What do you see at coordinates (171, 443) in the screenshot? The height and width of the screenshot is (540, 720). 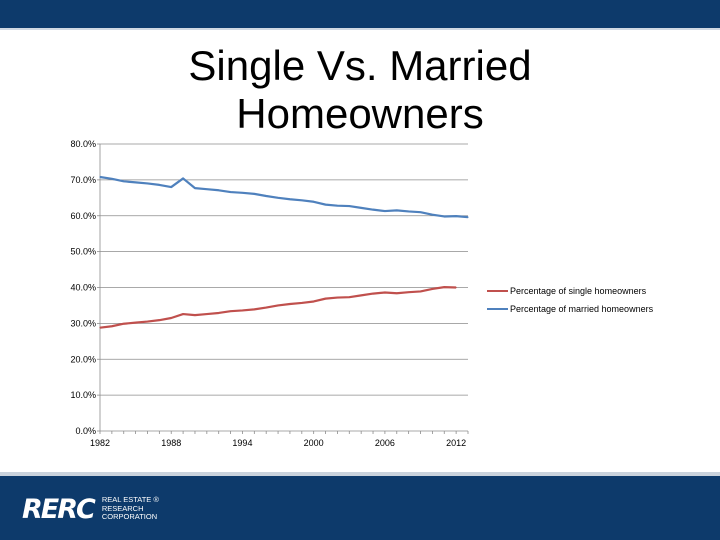 I see `x-tick-label: 1988` at bounding box center [171, 443].